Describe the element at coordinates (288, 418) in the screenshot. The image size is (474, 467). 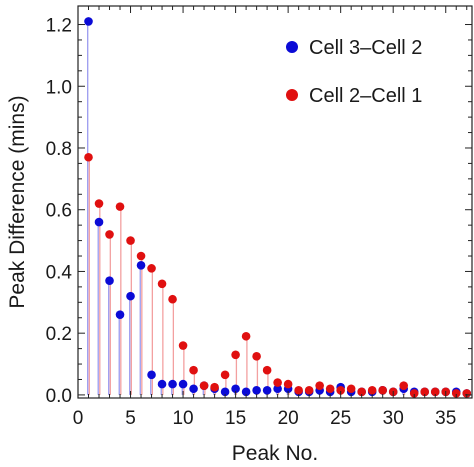
I see `x-tick-label: 20` at that location.